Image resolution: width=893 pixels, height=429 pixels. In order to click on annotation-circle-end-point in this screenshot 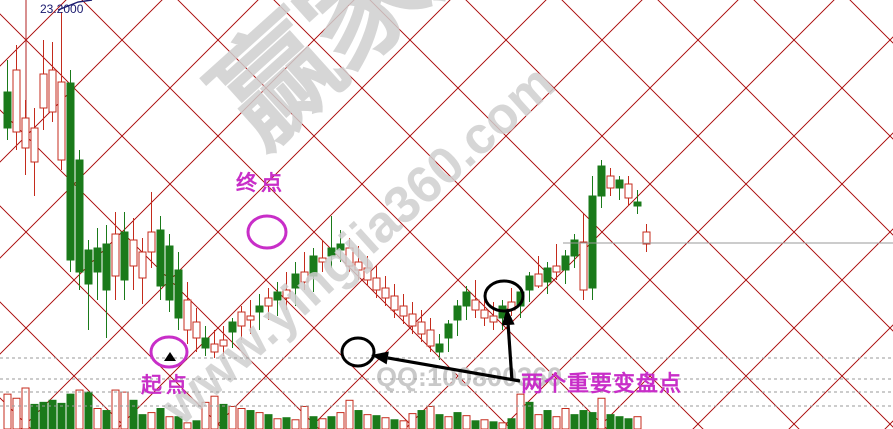, I will do `click(267, 232)`.